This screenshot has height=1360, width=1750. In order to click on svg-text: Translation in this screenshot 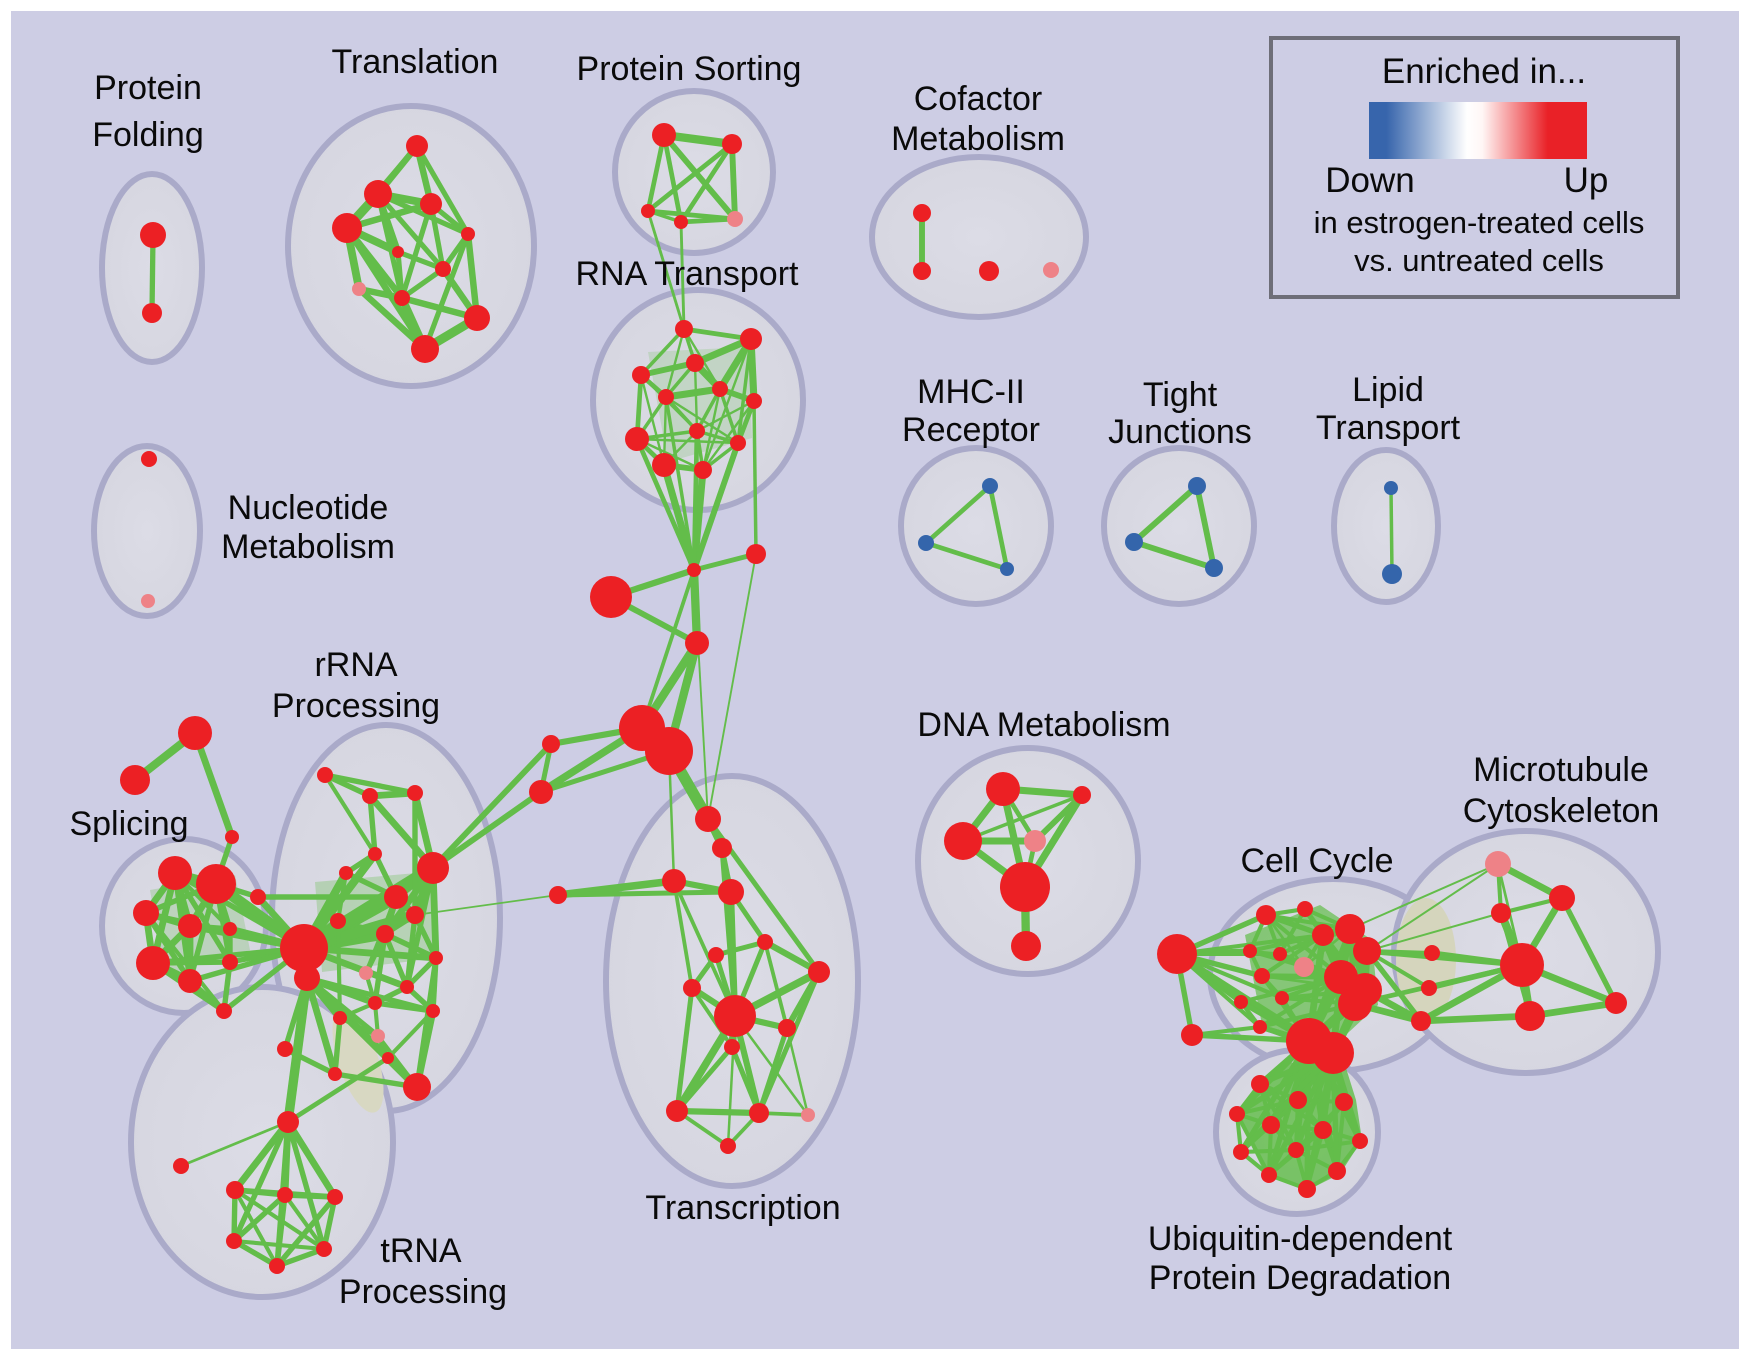, I will do `click(415, 62)`.